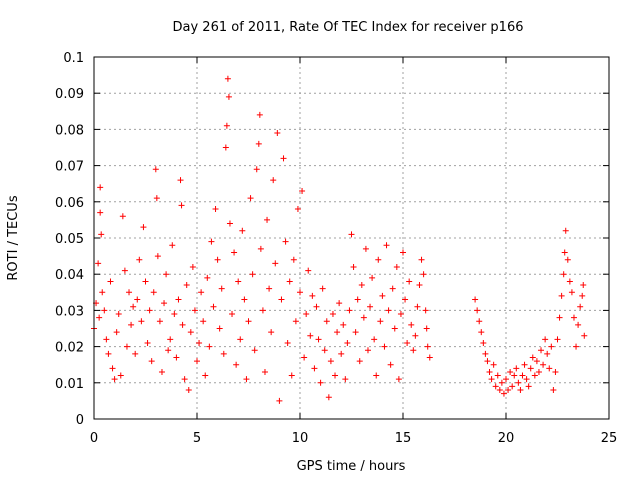  I want to click on y-axis-label: ROTI / TECUs, so click(13, 237).